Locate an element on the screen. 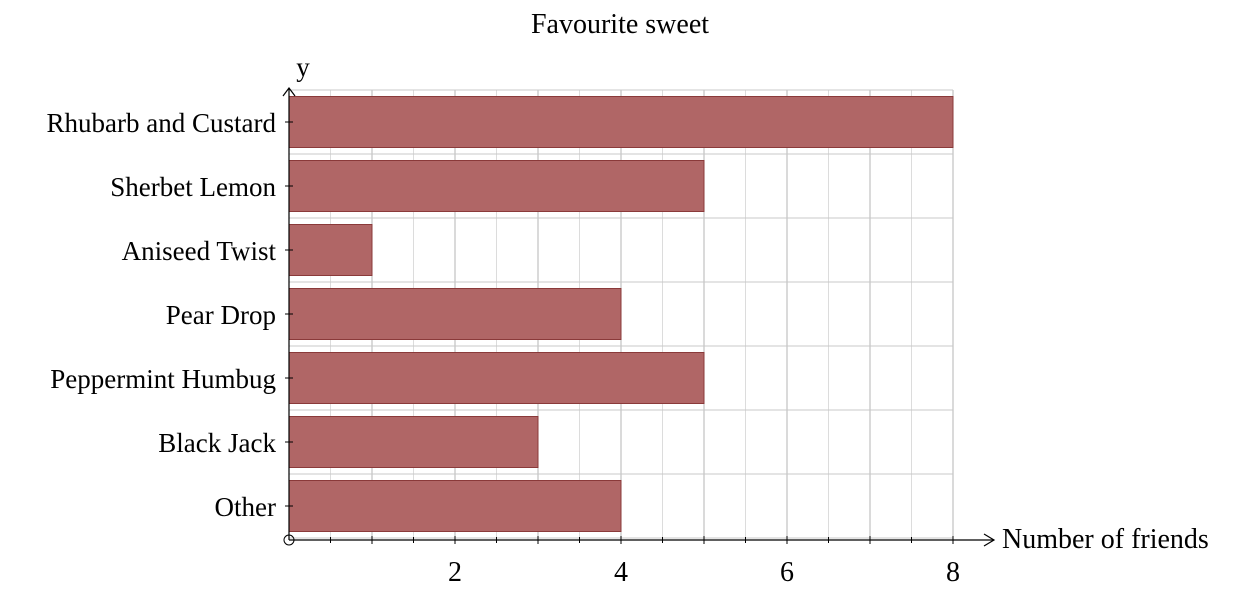 The image size is (1244, 589). x-axis-label: Number of friends is located at coordinates (1105, 539).